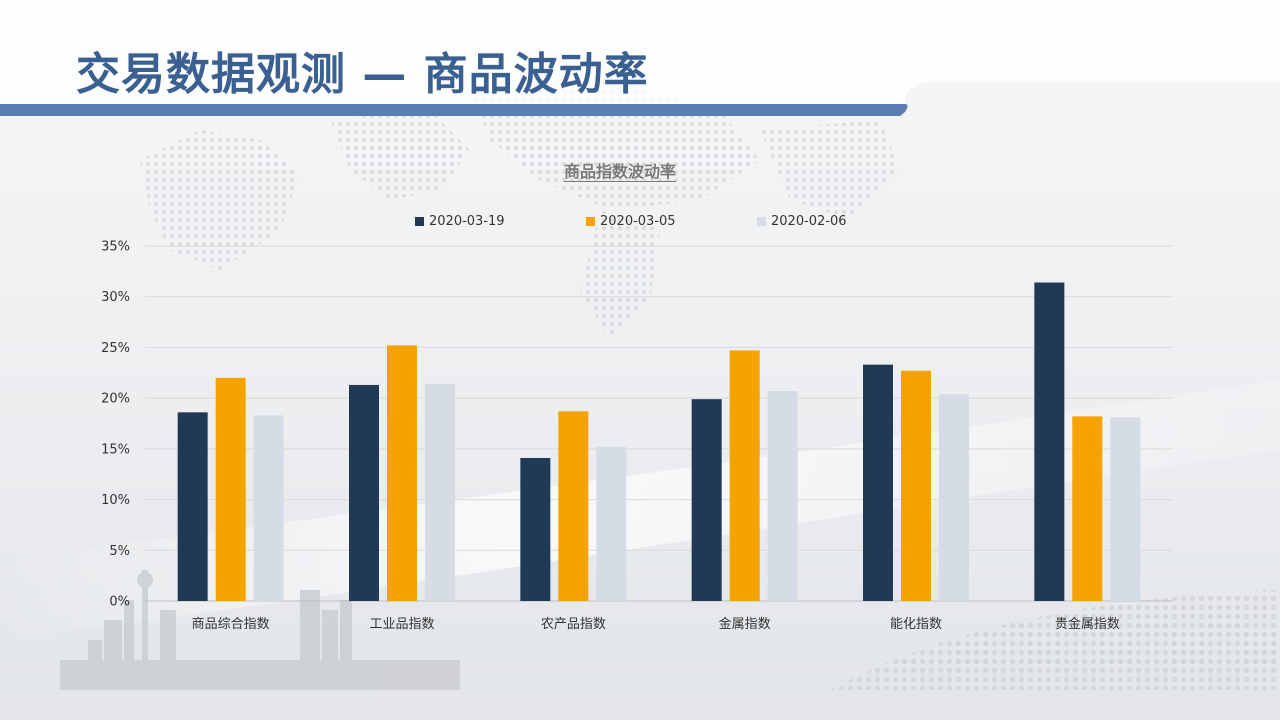 This screenshot has width=1280, height=720. Describe the element at coordinates (119, 602) in the screenshot. I see `y-tick-label: 0%` at that location.